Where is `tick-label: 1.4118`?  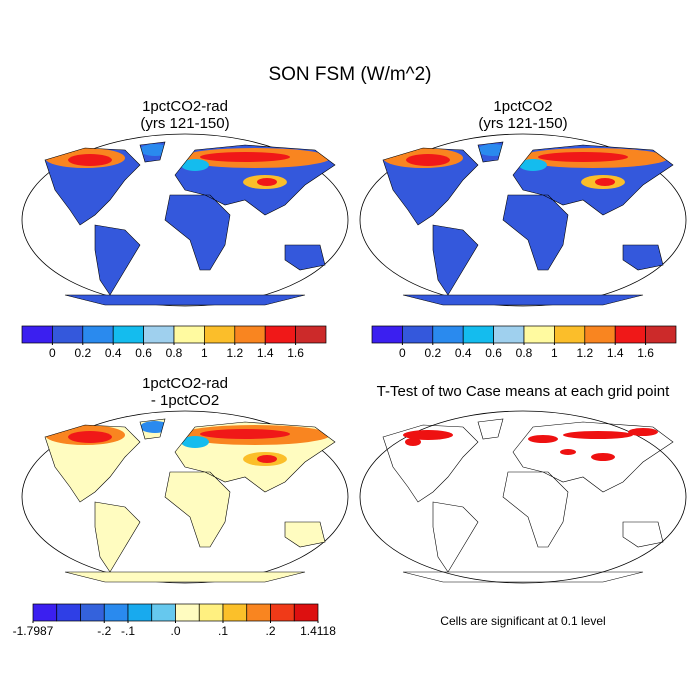
tick-label: 1.4118 is located at coordinates (318, 631).